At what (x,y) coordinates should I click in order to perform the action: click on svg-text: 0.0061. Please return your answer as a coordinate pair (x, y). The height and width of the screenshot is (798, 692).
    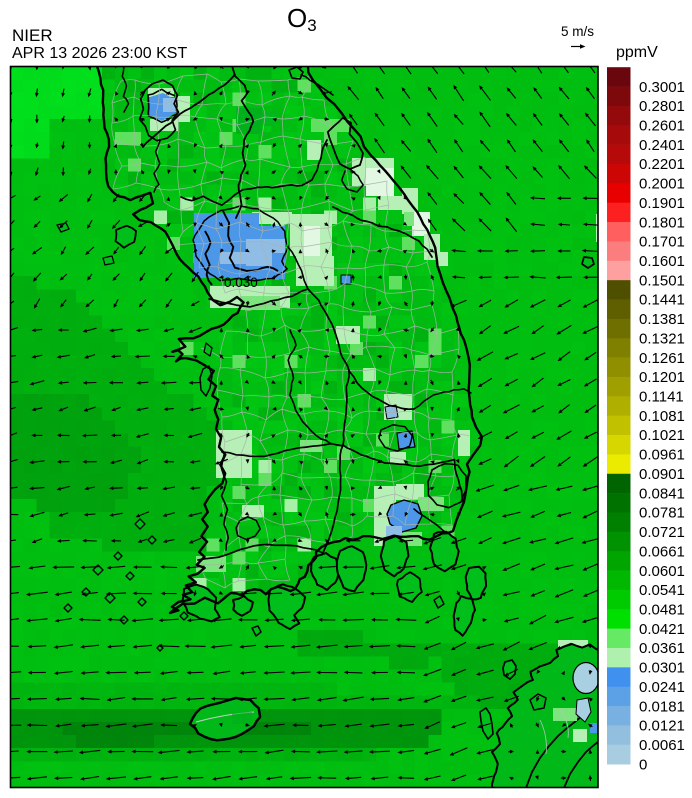
    Looking at the image, I should click on (662, 745).